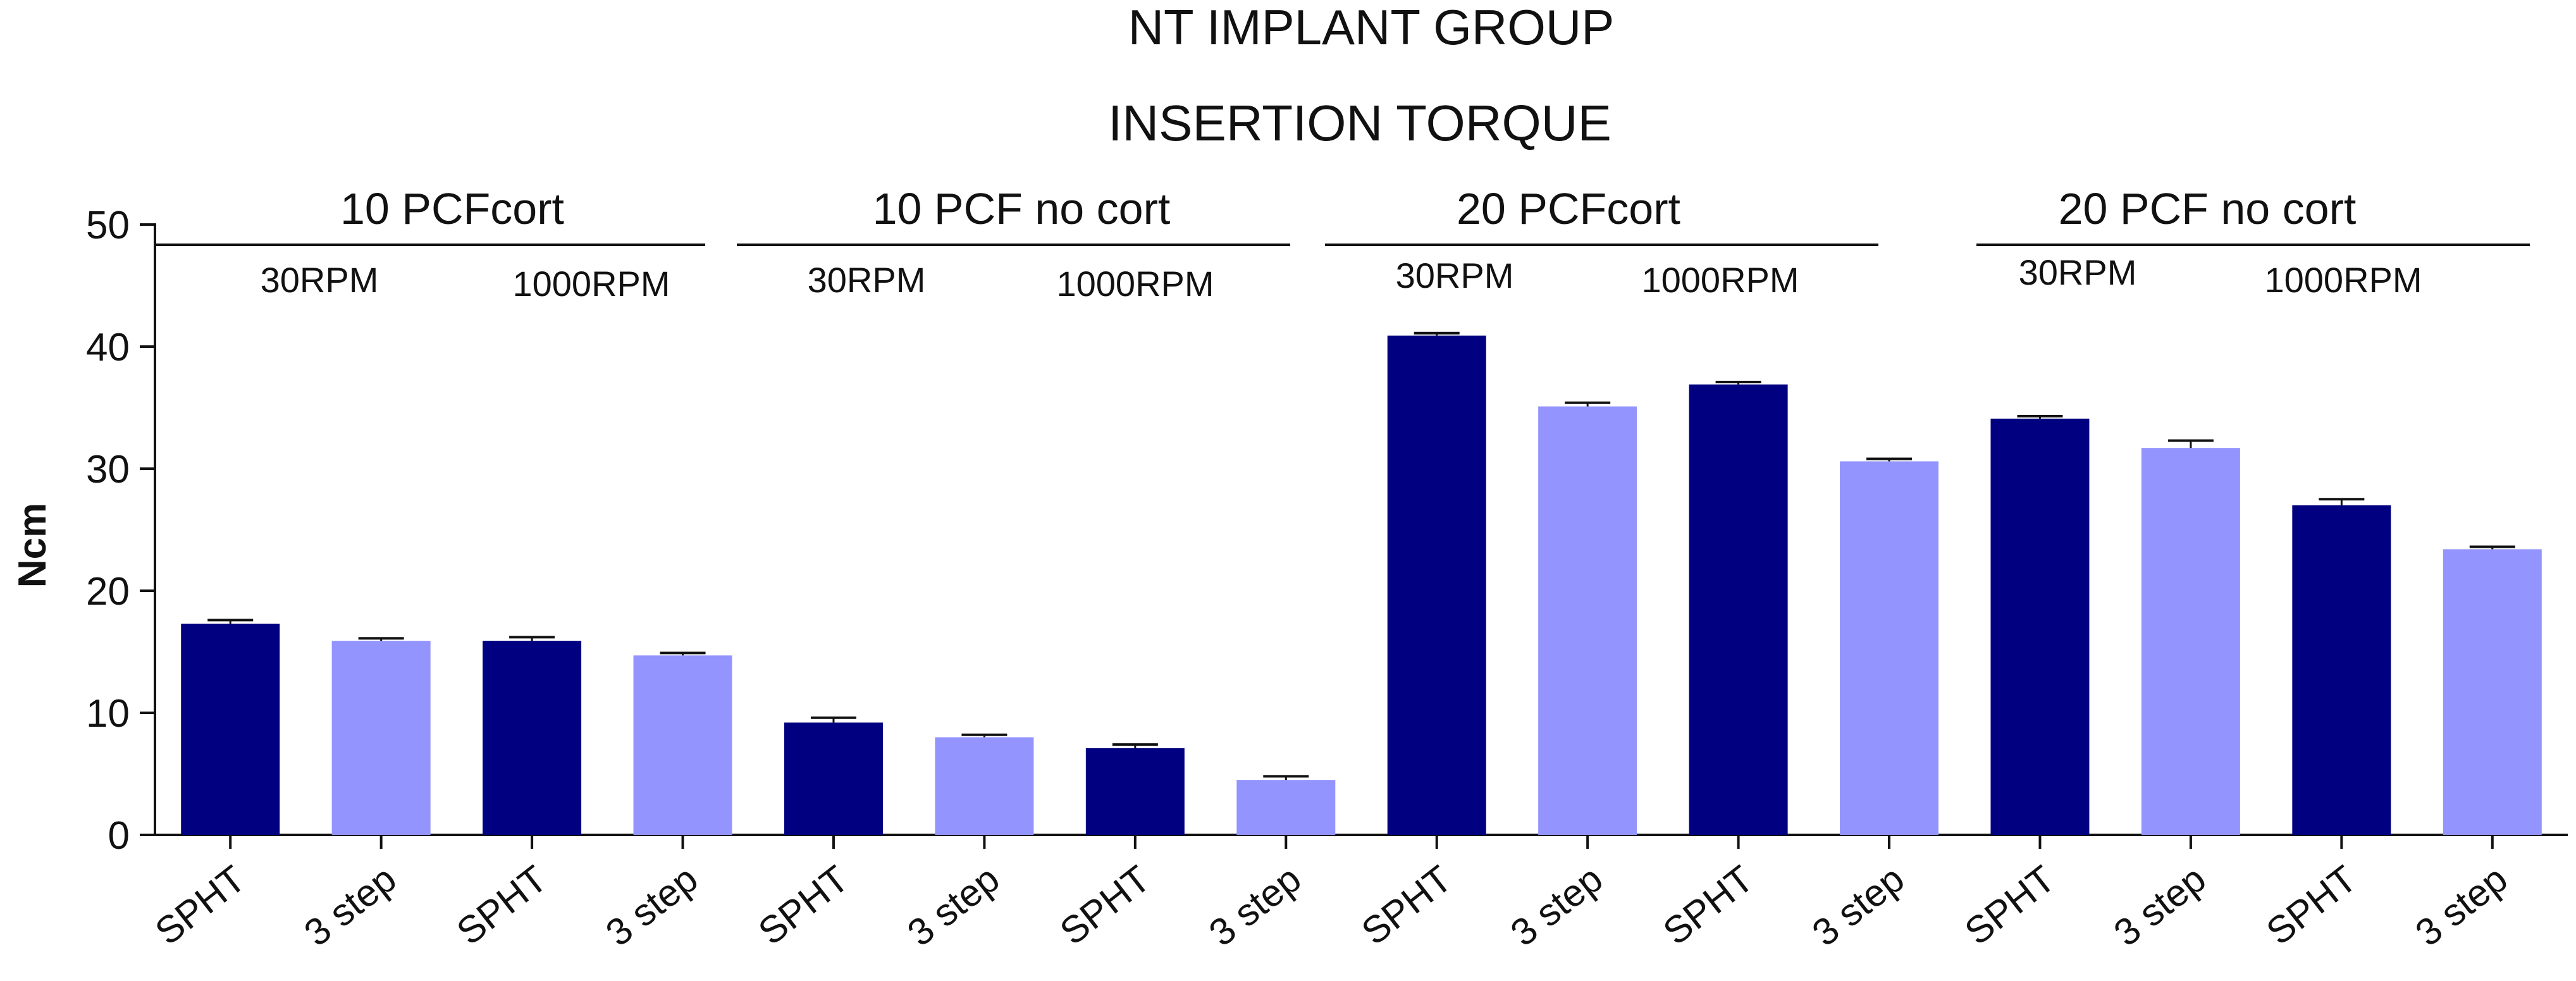 This screenshot has width=2576, height=981. I want to click on y-tick-label: 30, so click(108, 469).